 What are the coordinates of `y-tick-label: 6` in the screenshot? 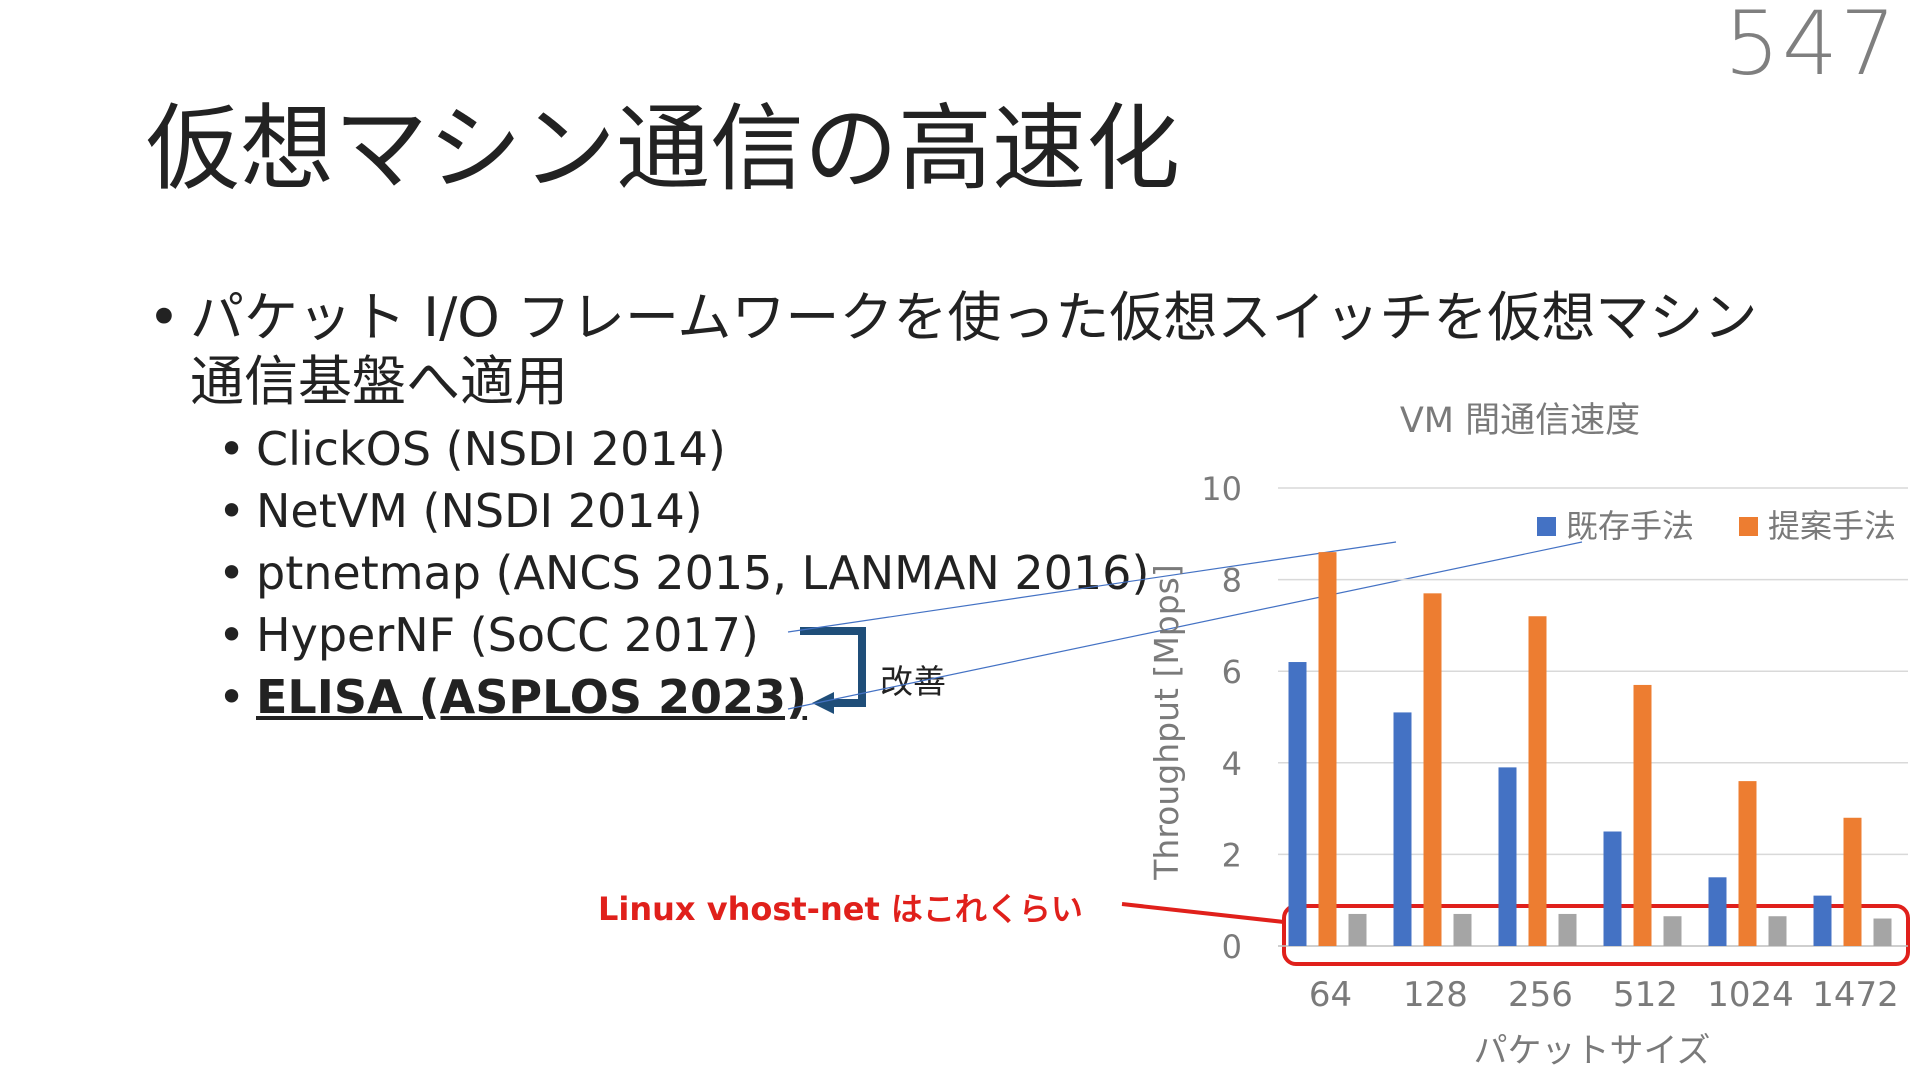 It's located at (1232, 672).